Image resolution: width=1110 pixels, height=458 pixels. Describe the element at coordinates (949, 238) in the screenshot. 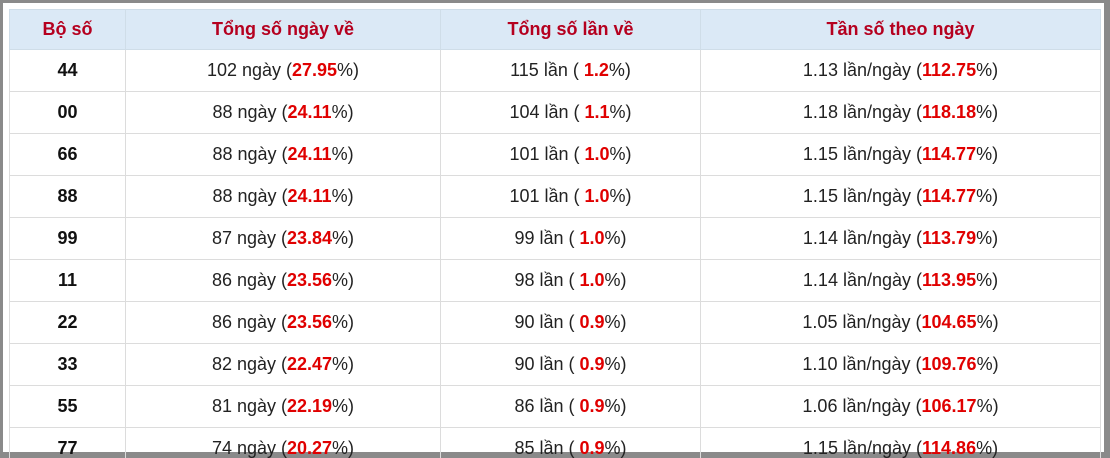

I see `percent: 113.79` at that location.